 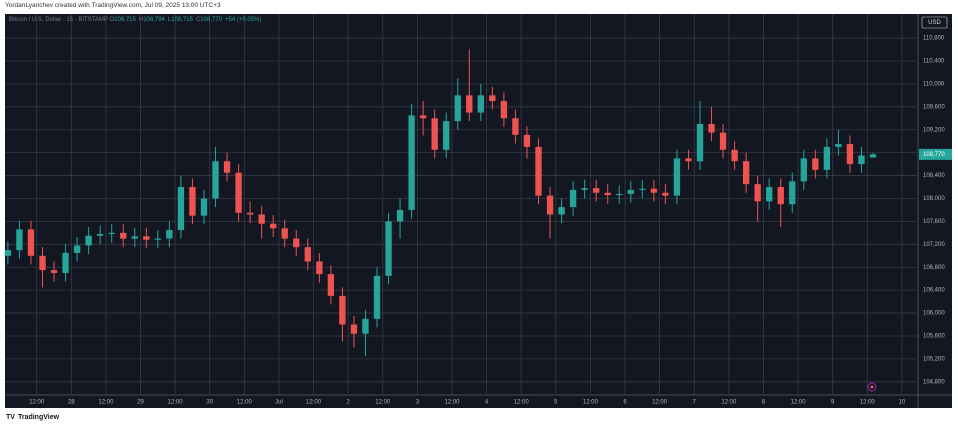 I want to click on price-tag, so click(x=935, y=154).